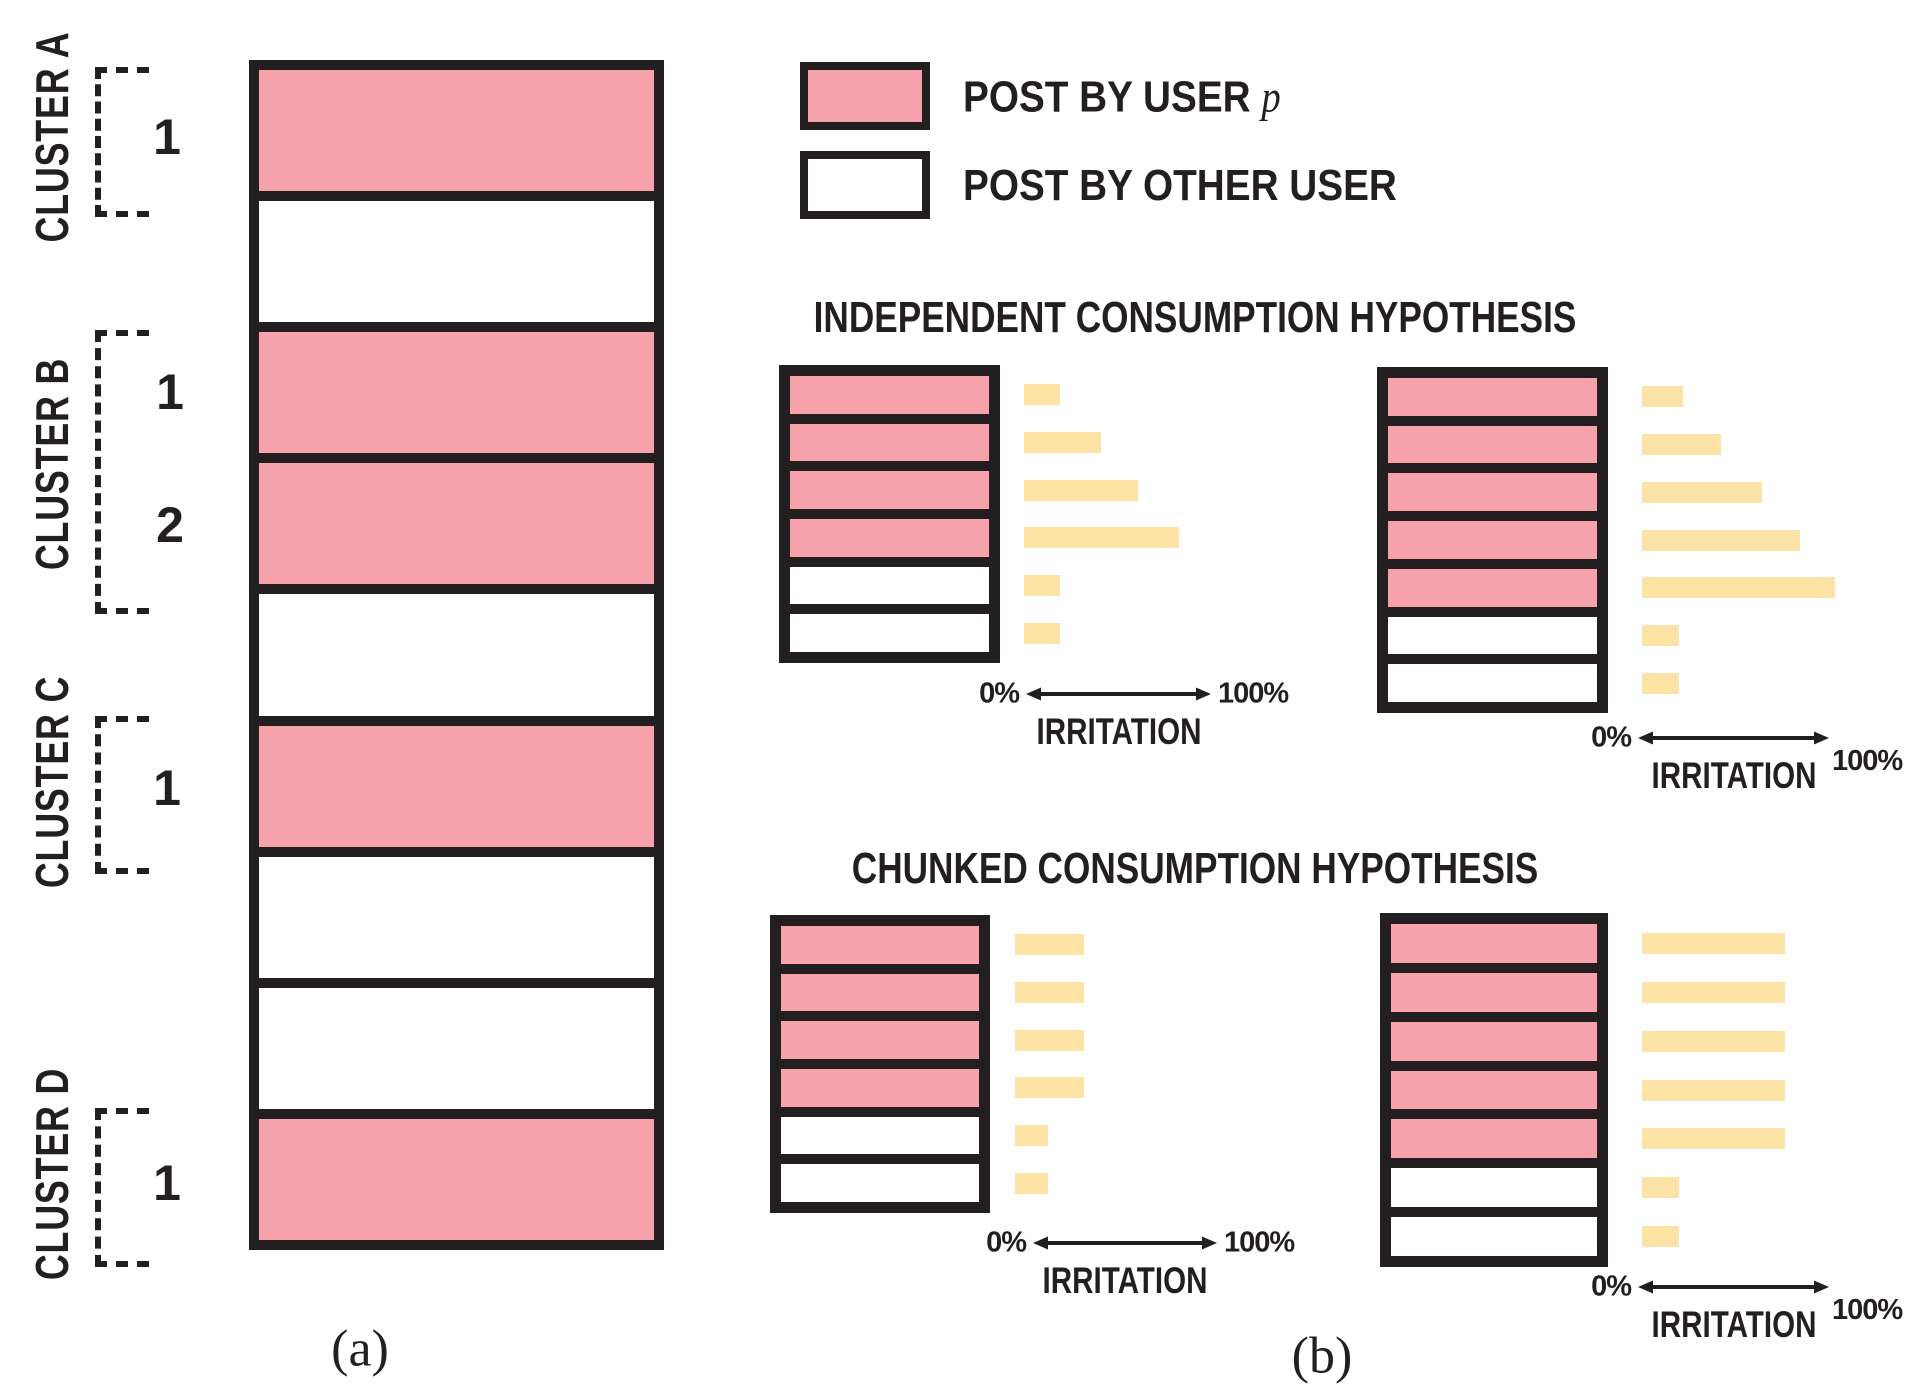 The height and width of the screenshot is (1397, 1924). What do you see at coordinates (1611, 1286) in the screenshot?
I see `chunked-right-axis-min-label: 0%` at bounding box center [1611, 1286].